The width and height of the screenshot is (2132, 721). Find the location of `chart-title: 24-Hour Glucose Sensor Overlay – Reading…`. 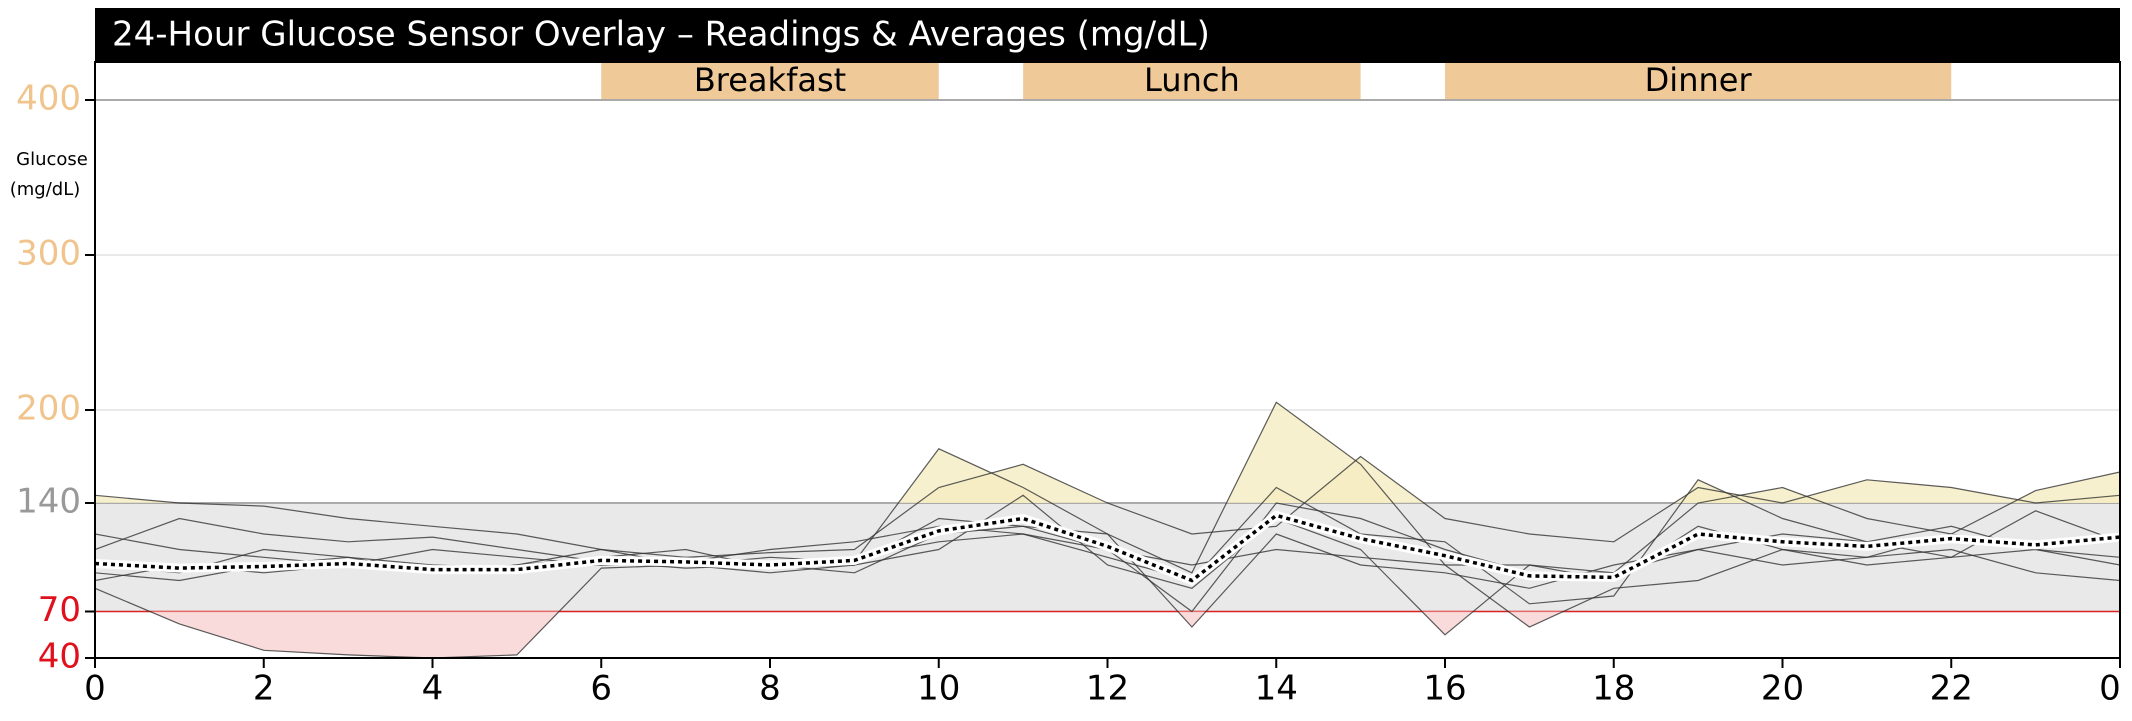

chart-title: 24-Hour Glucose Sensor Overlay – Reading… is located at coordinates (661, 35).